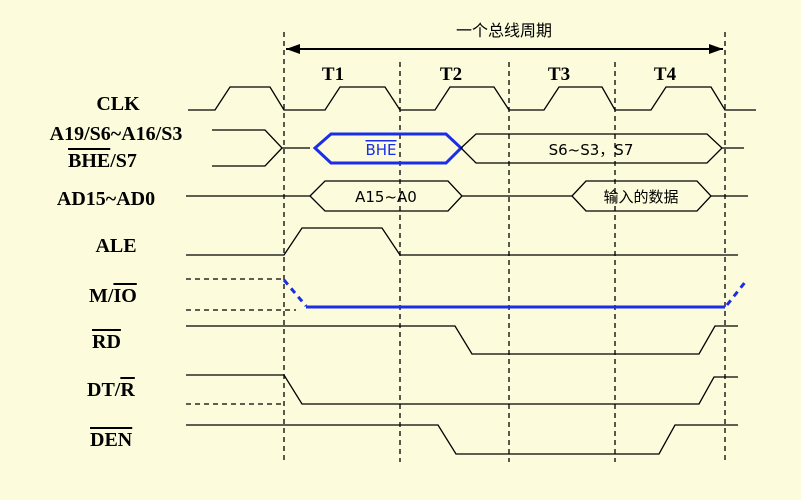 Image resolution: width=801 pixels, height=500 pixels. I want to click on period-t3: T3, so click(559, 74).